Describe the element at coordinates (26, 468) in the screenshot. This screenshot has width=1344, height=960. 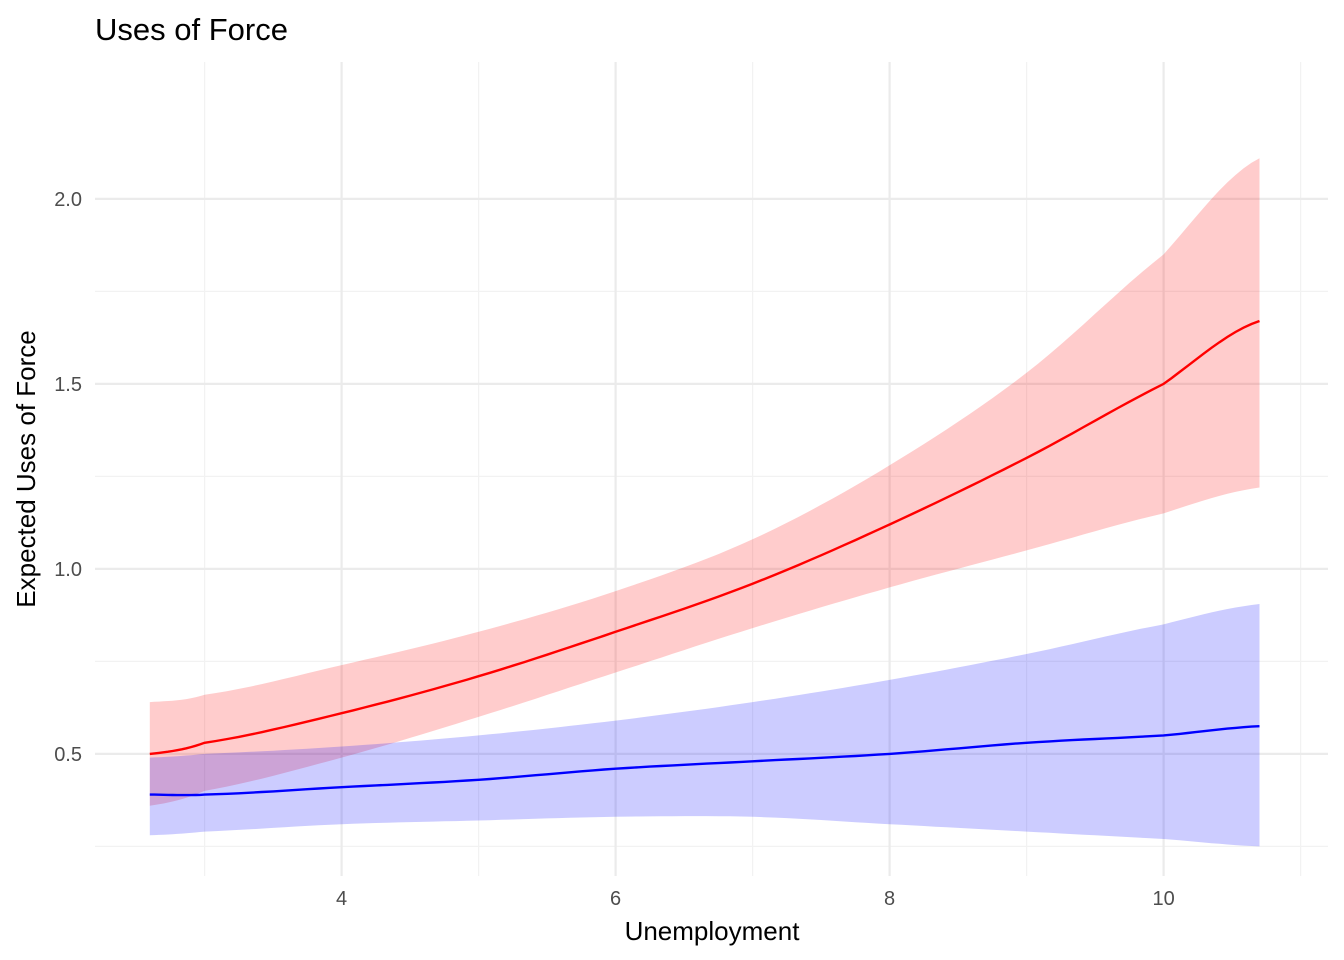
I see `y-axis-title: Expected Uses of Force` at that location.